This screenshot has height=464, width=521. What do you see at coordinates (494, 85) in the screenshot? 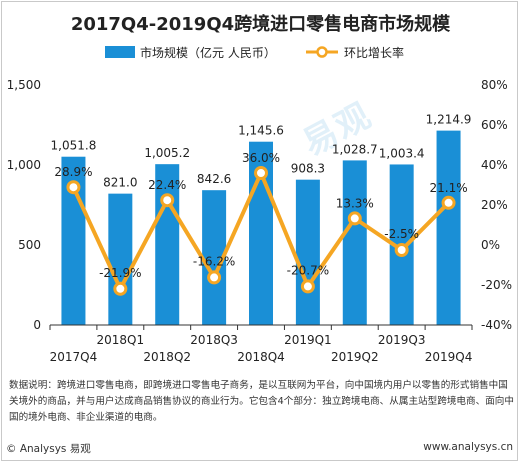
I see `y-right-tick-label: 80%` at bounding box center [494, 85].